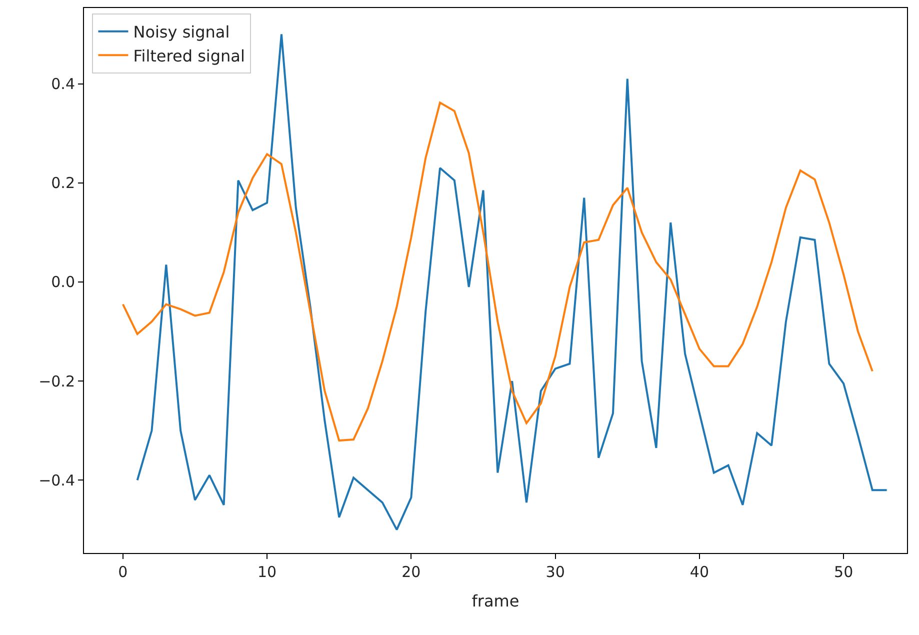 This screenshot has width=919, height=635. I want to click on y-tick-label: −0.2, so click(56, 381).